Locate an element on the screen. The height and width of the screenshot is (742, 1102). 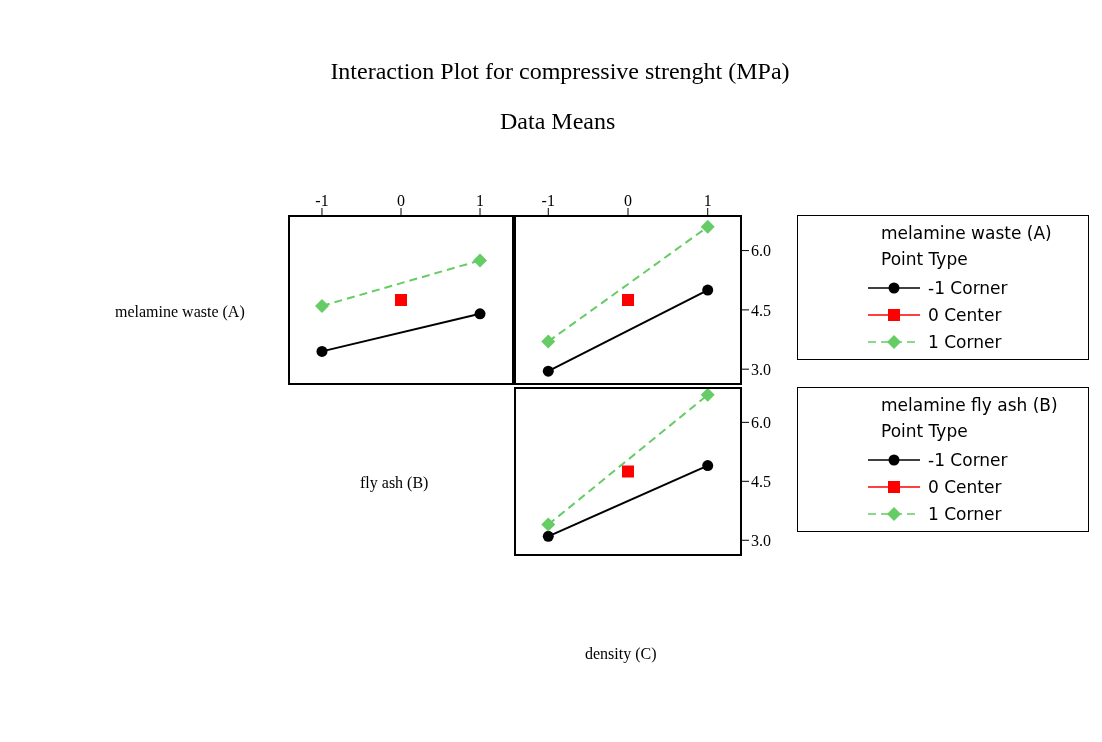
y-axis-title: melamine waste (A) is located at coordinates (180, 312).